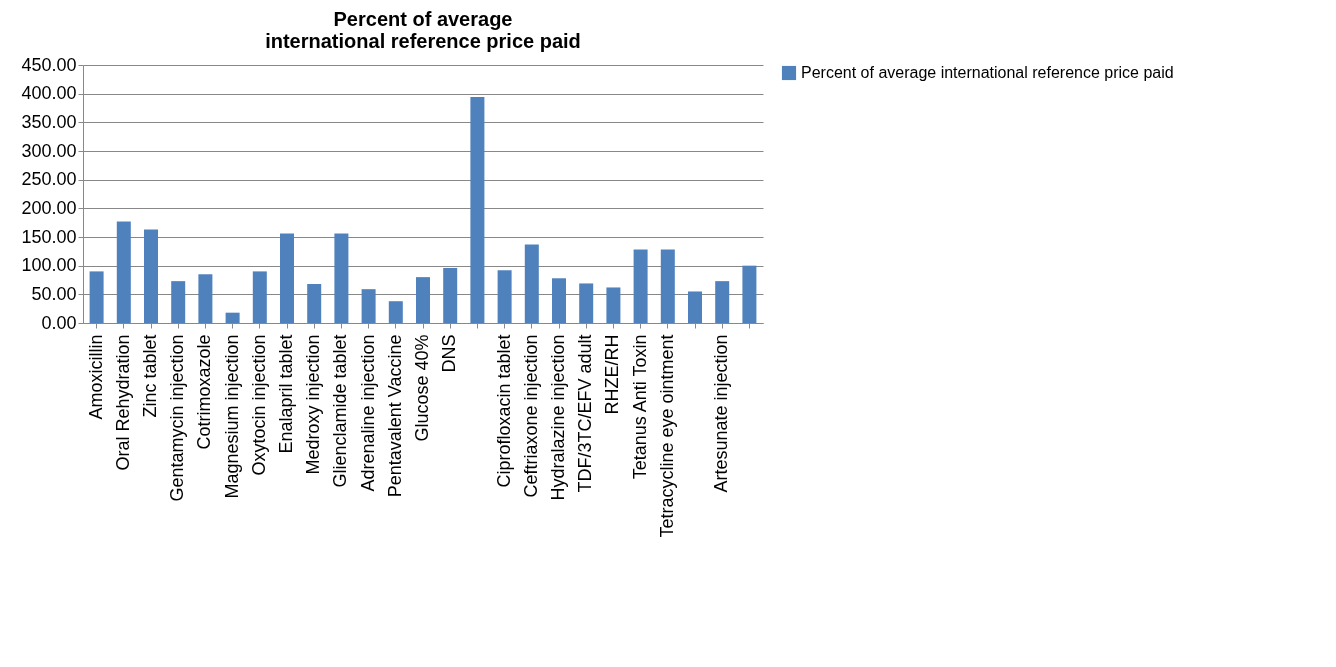  What do you see at coordinates (49, 121) in the screenshot?
I see `y-tick-label: 350.00` at bounding box center [49, 121].